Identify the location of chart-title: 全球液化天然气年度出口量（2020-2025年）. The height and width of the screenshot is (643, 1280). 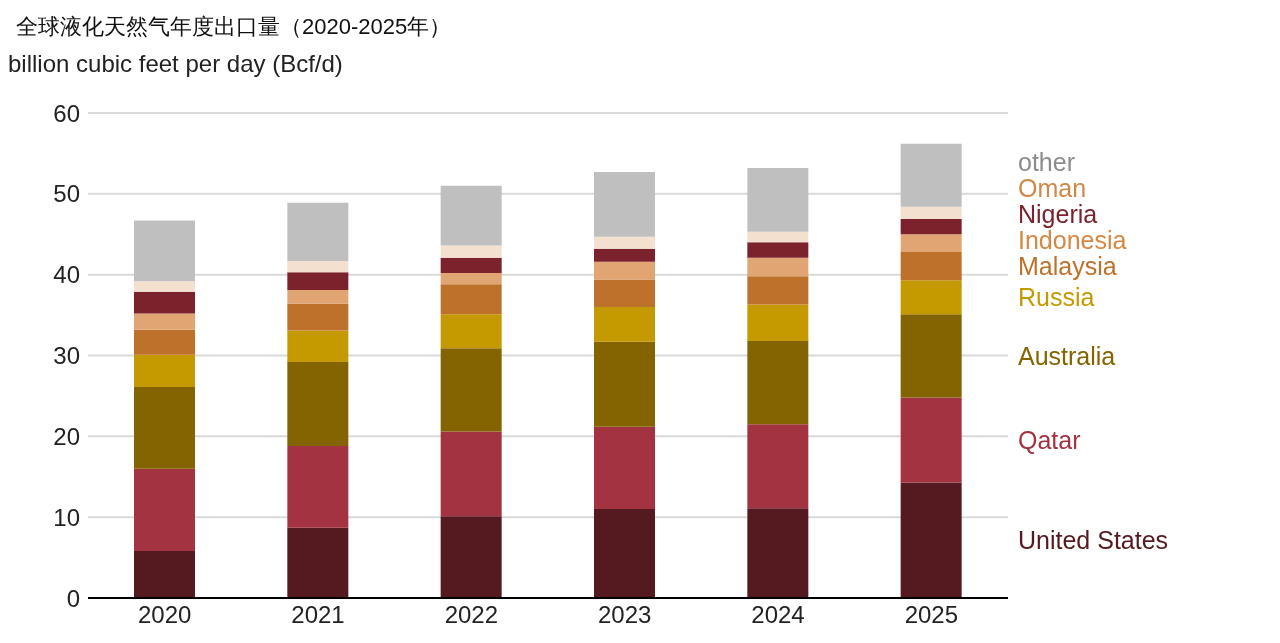
(234, 27).